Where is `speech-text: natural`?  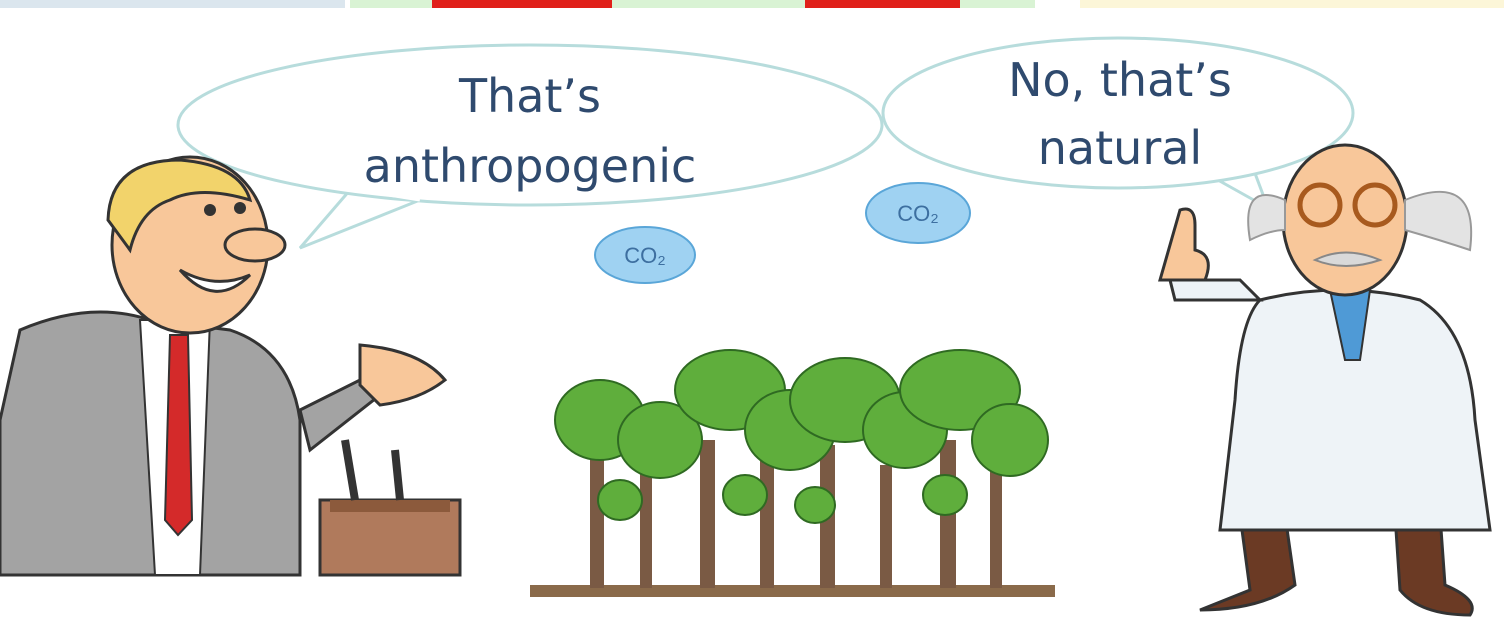
speech-text: natural is located at coordinates (1120, 148).